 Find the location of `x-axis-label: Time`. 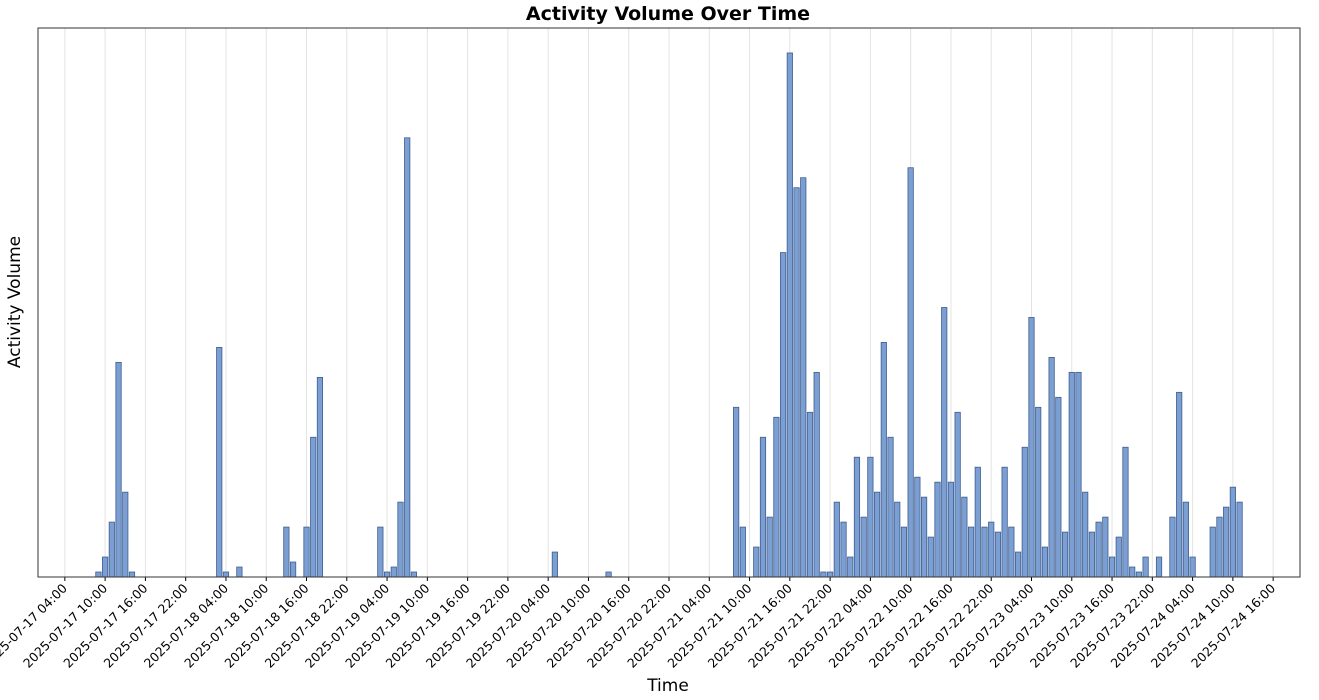

x-axis-label: Time is located at coordinates (667, 686).